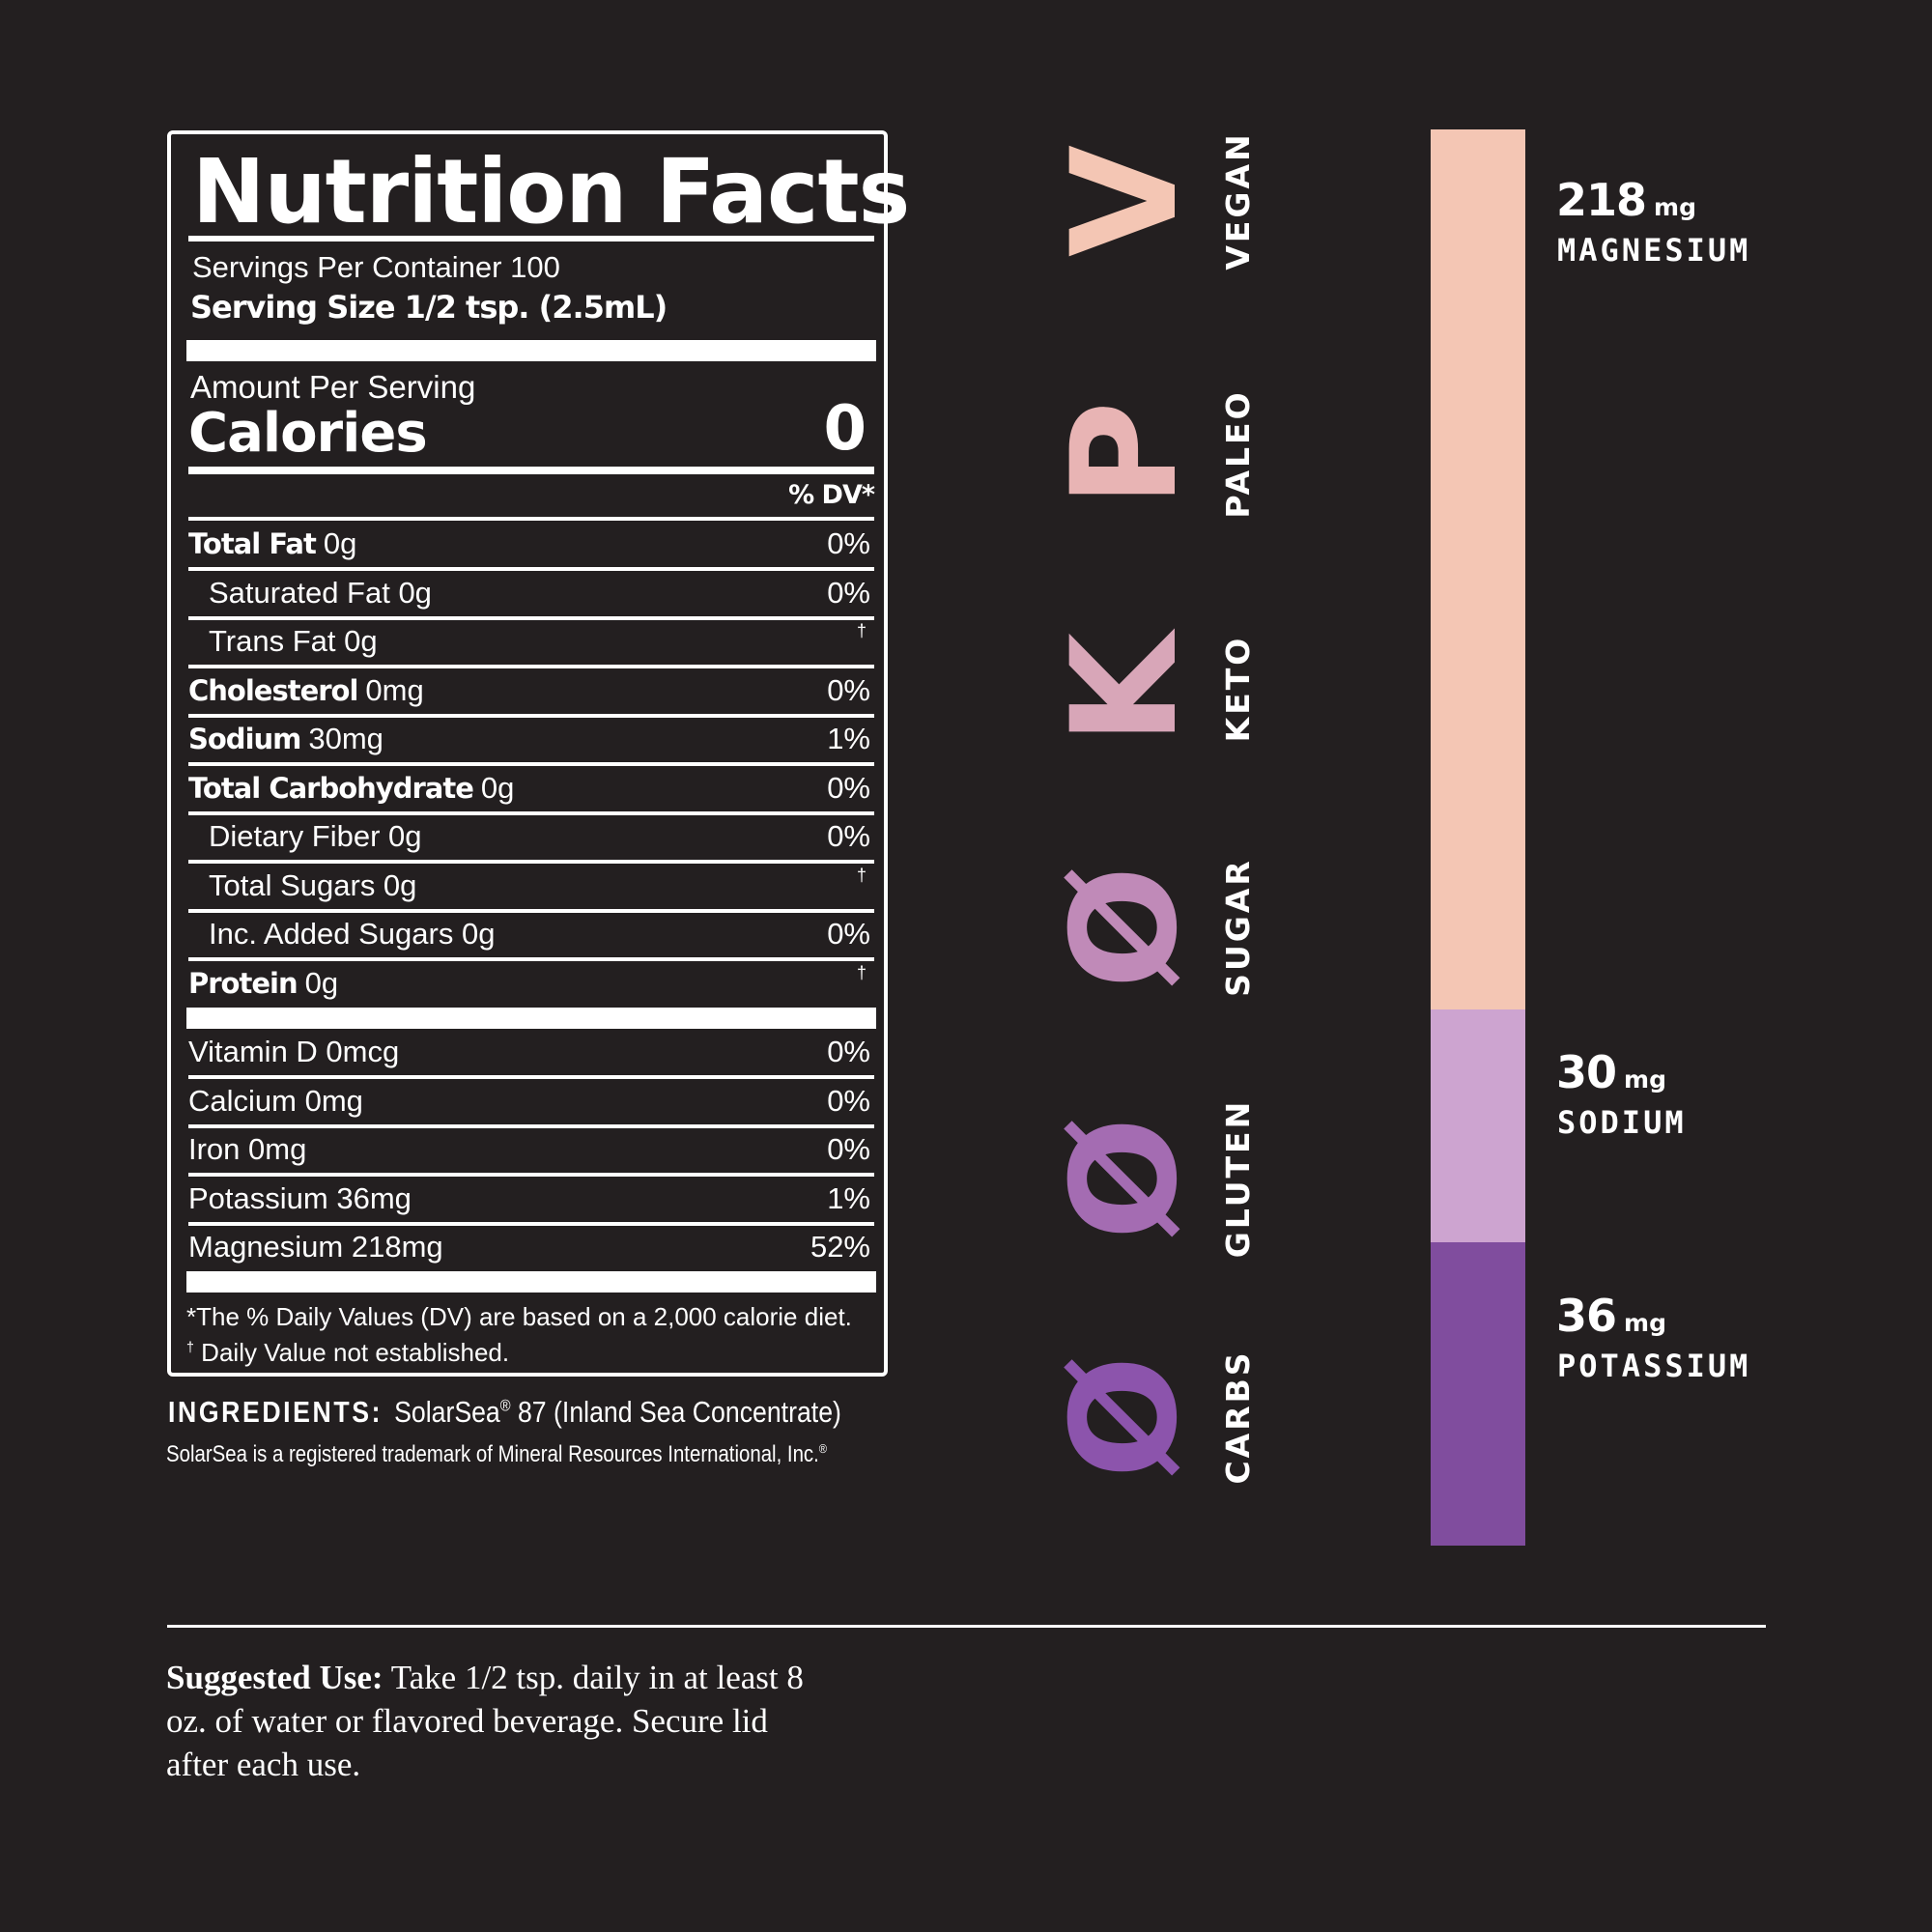 This screenshot has width=1932, height=1932. I want to click on nutrient-bold-label: Total Carbohydrate, so click(331, 788).